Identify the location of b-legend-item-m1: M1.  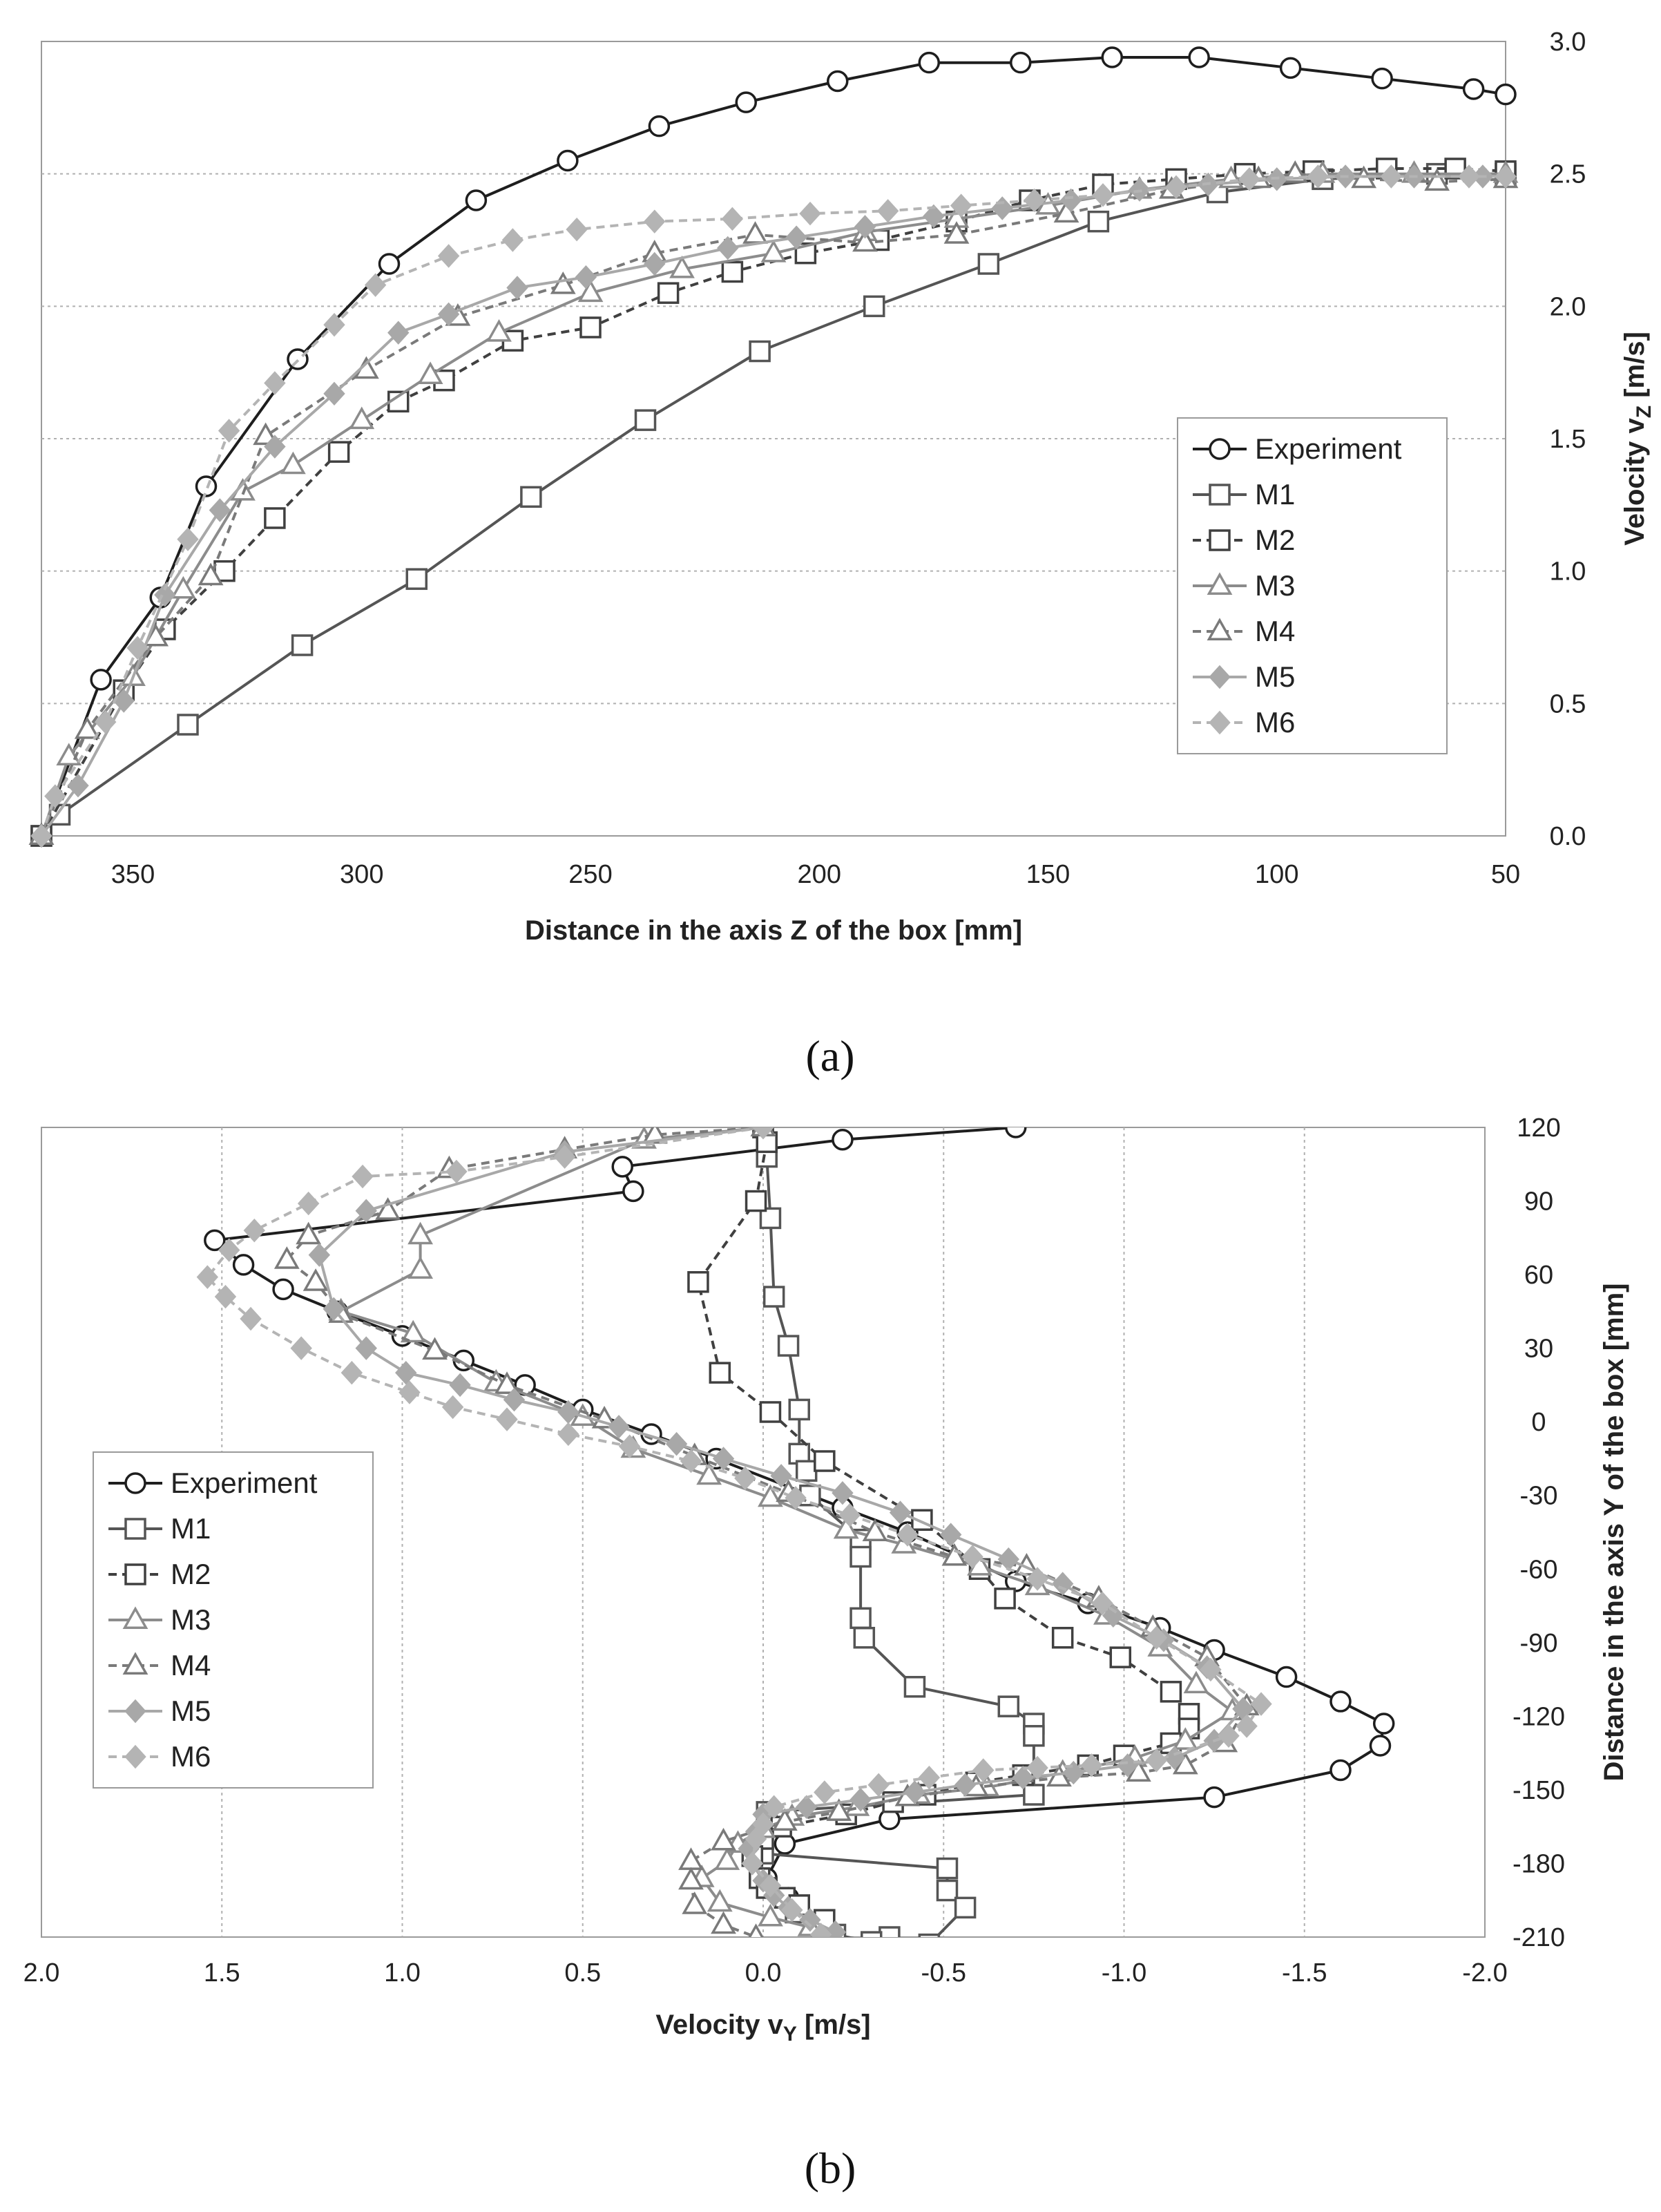
(159, 1528).